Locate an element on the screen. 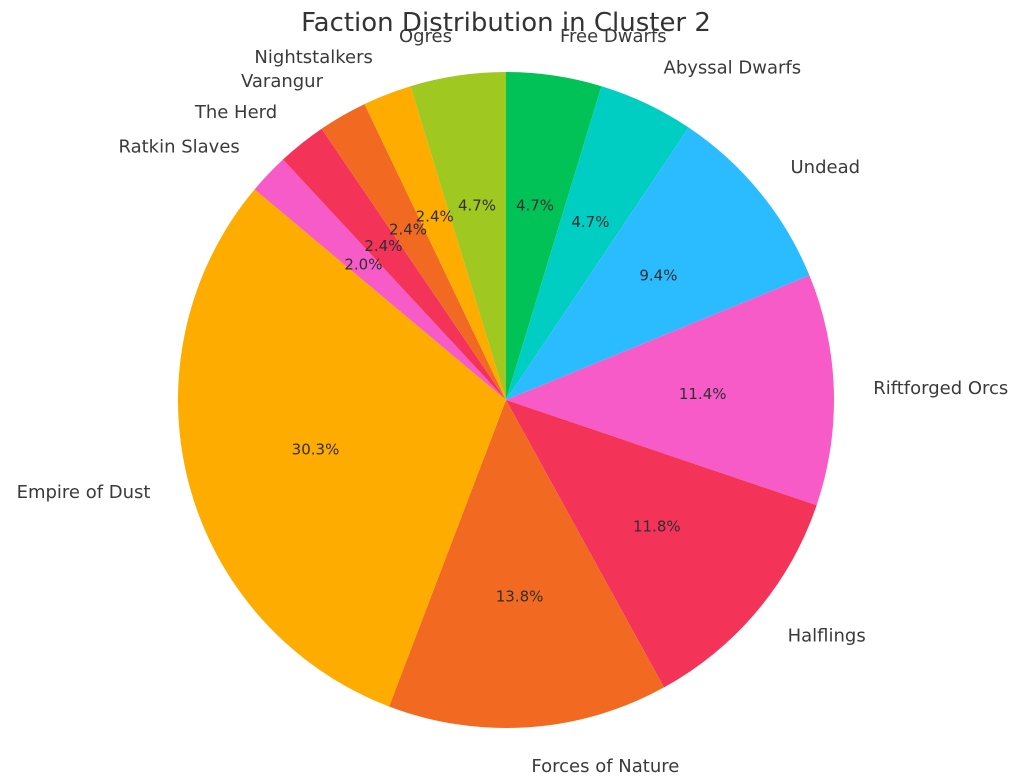 The height and width of the screenshot is (781, 1024). pie-slice-the-herd is located at coordinates (394, 264).